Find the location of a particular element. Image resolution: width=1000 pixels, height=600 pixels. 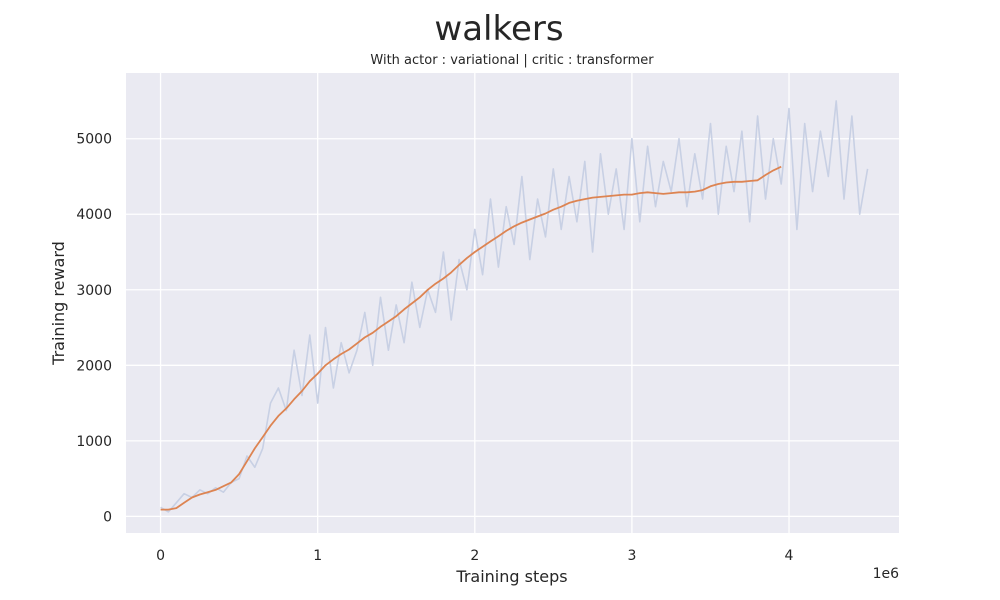

chart-title: walkers is located at coordinates (498, 29).